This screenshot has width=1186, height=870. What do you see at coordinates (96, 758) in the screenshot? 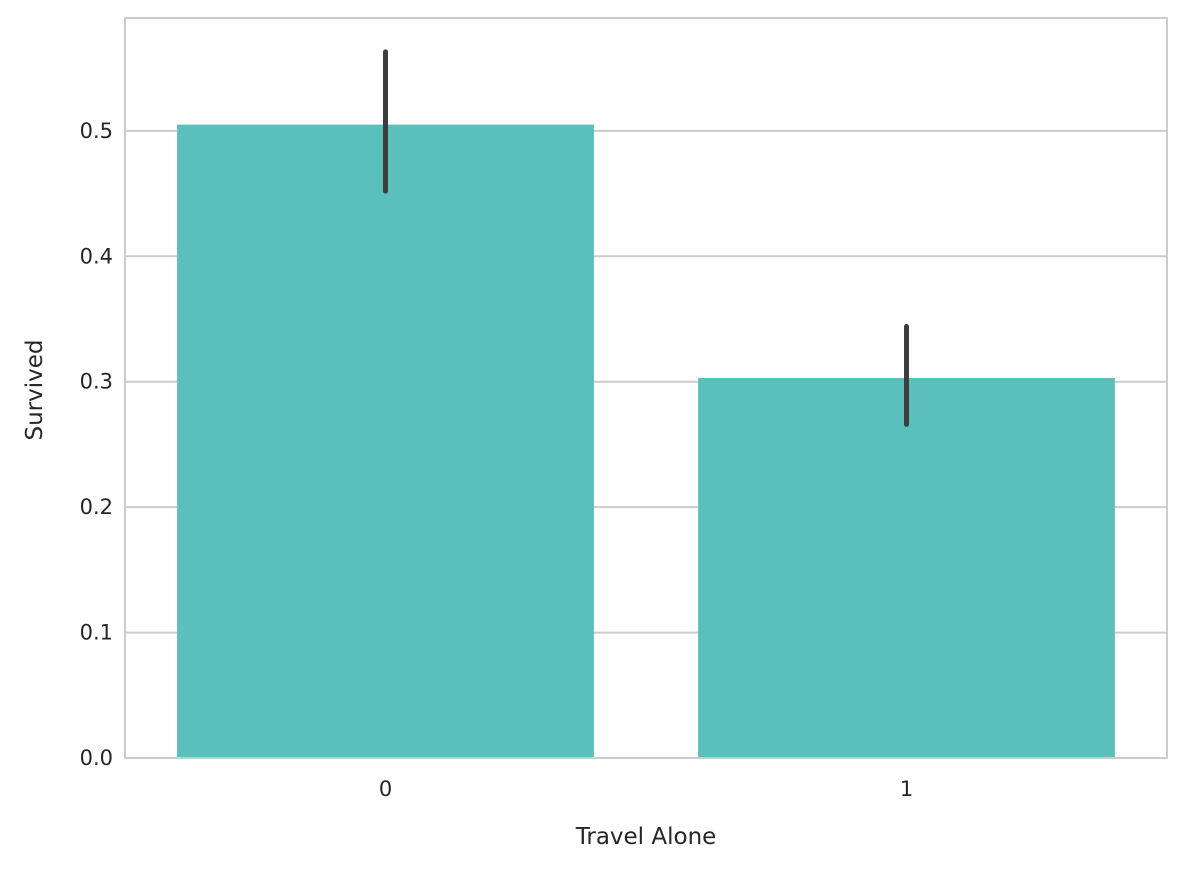
I see `y-tick-label: 0.0` at bounding box center [96, 758].